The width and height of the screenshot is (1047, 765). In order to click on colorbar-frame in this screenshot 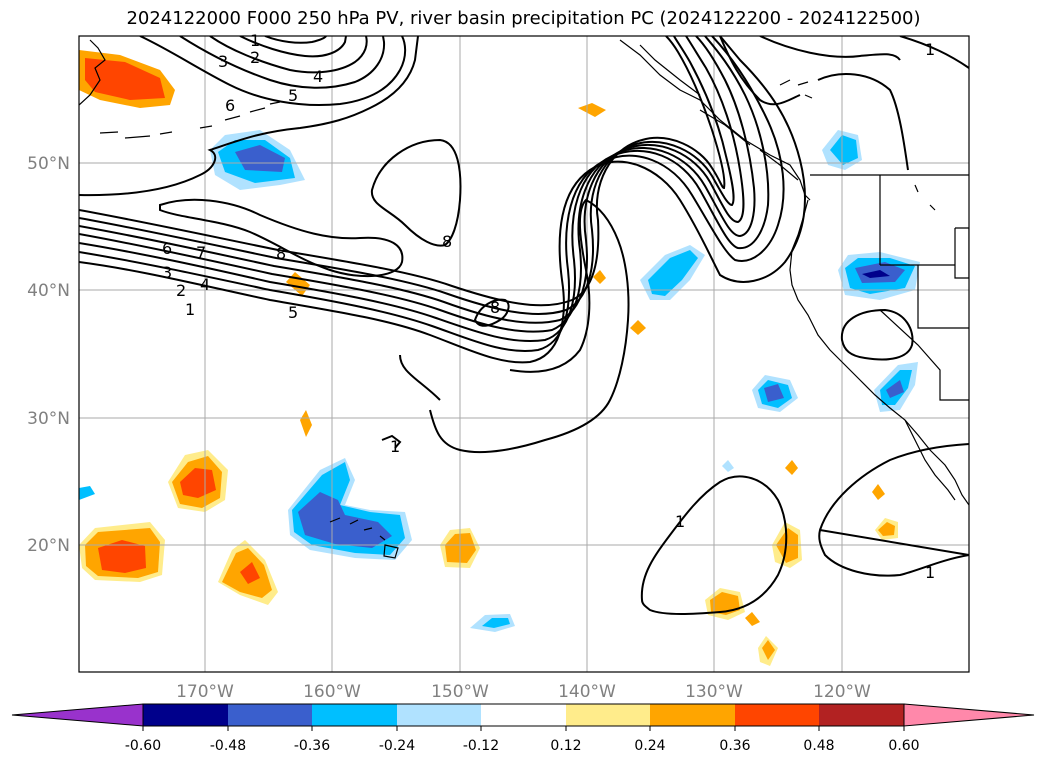, I will do `click(523, 715)`.